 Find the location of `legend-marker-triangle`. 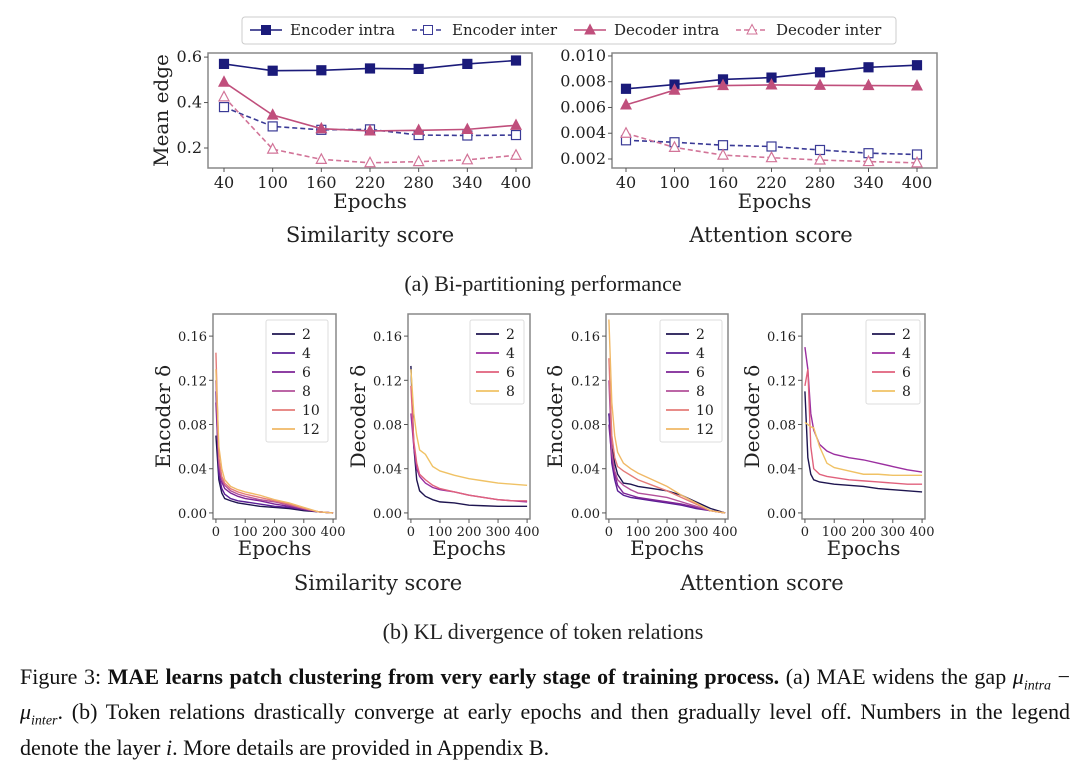

legend-marker-triangle is located at coordinates (752, 29).